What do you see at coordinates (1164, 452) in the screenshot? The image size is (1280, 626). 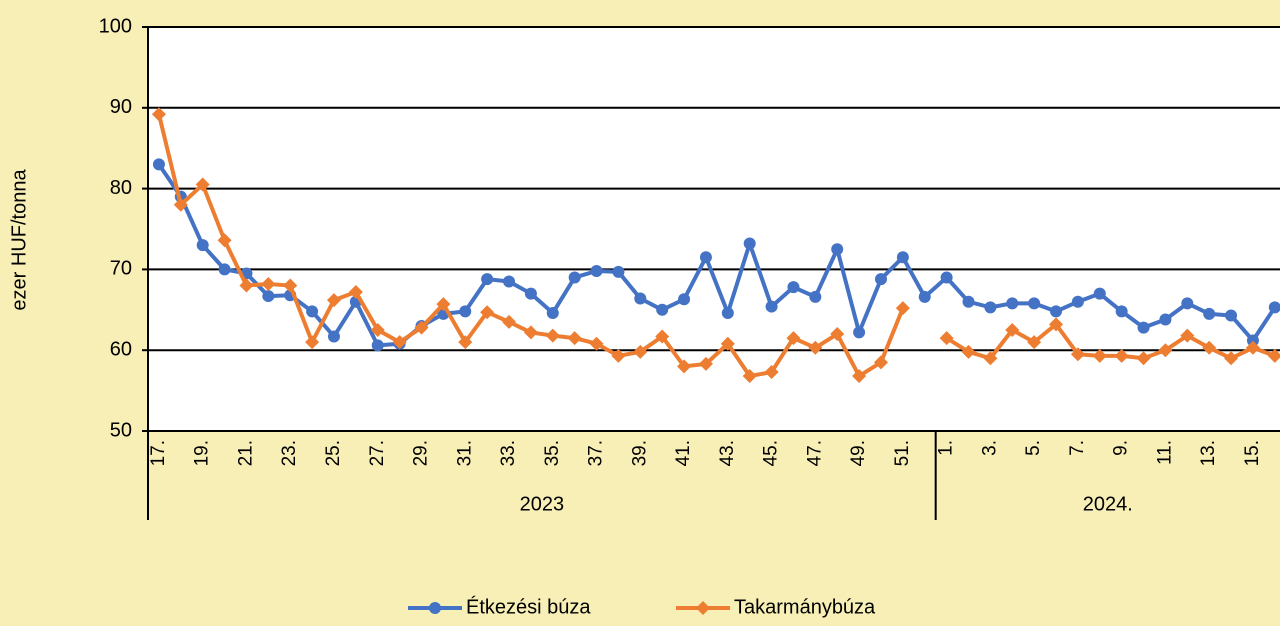 I see `x-tick-label: 11.` at bounding box center [1164, 452].